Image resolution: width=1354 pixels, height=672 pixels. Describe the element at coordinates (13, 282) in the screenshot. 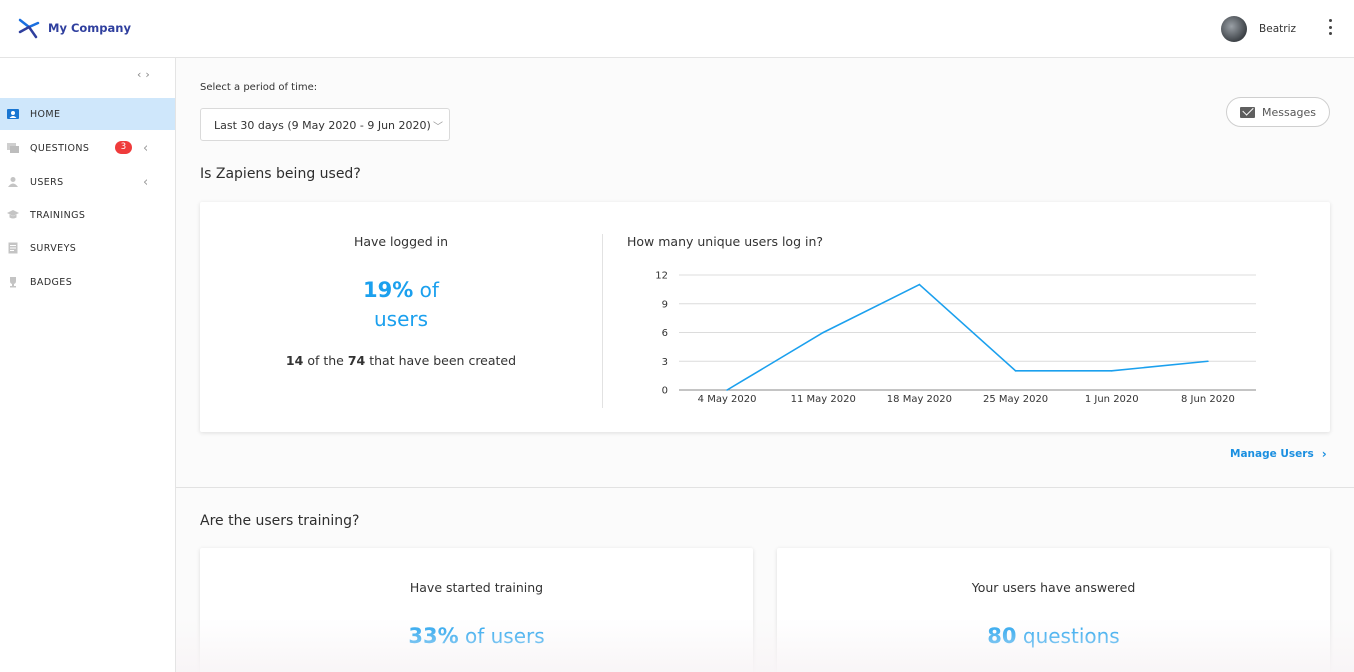

I see `trophy-icon` at that location.